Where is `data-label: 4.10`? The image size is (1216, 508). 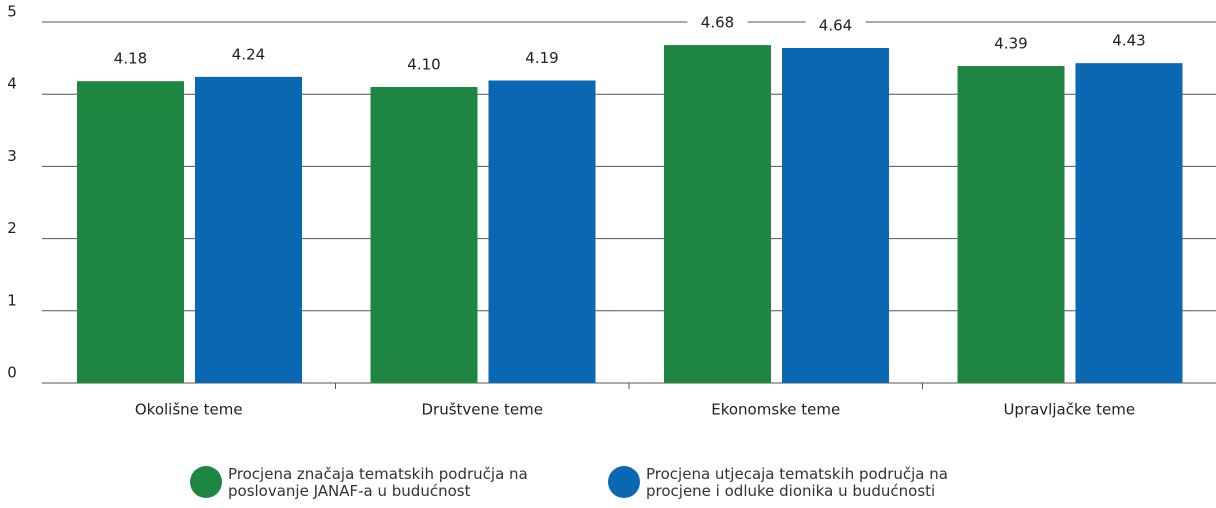
data-label: 4.10 is located at coordinates (423, 64).